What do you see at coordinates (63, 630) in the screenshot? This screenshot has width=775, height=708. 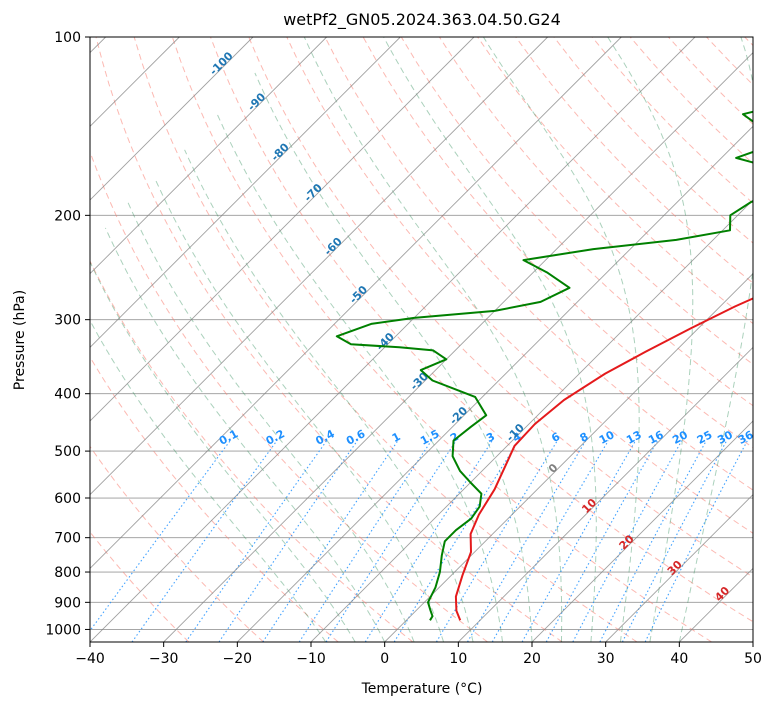 I see `y-tick-label: 1000` at bounding box center [63, 630].